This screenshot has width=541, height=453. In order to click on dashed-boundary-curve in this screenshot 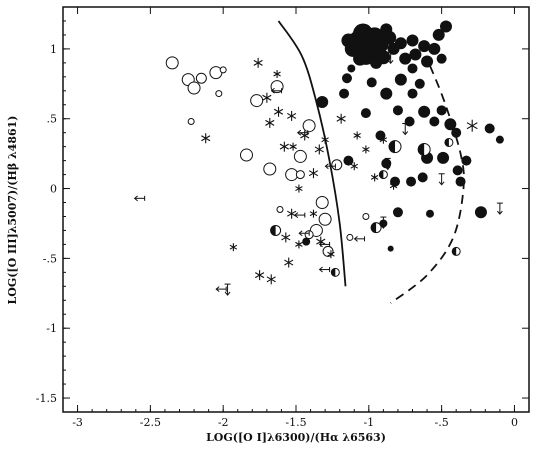, I will do `click(427, 184)`.